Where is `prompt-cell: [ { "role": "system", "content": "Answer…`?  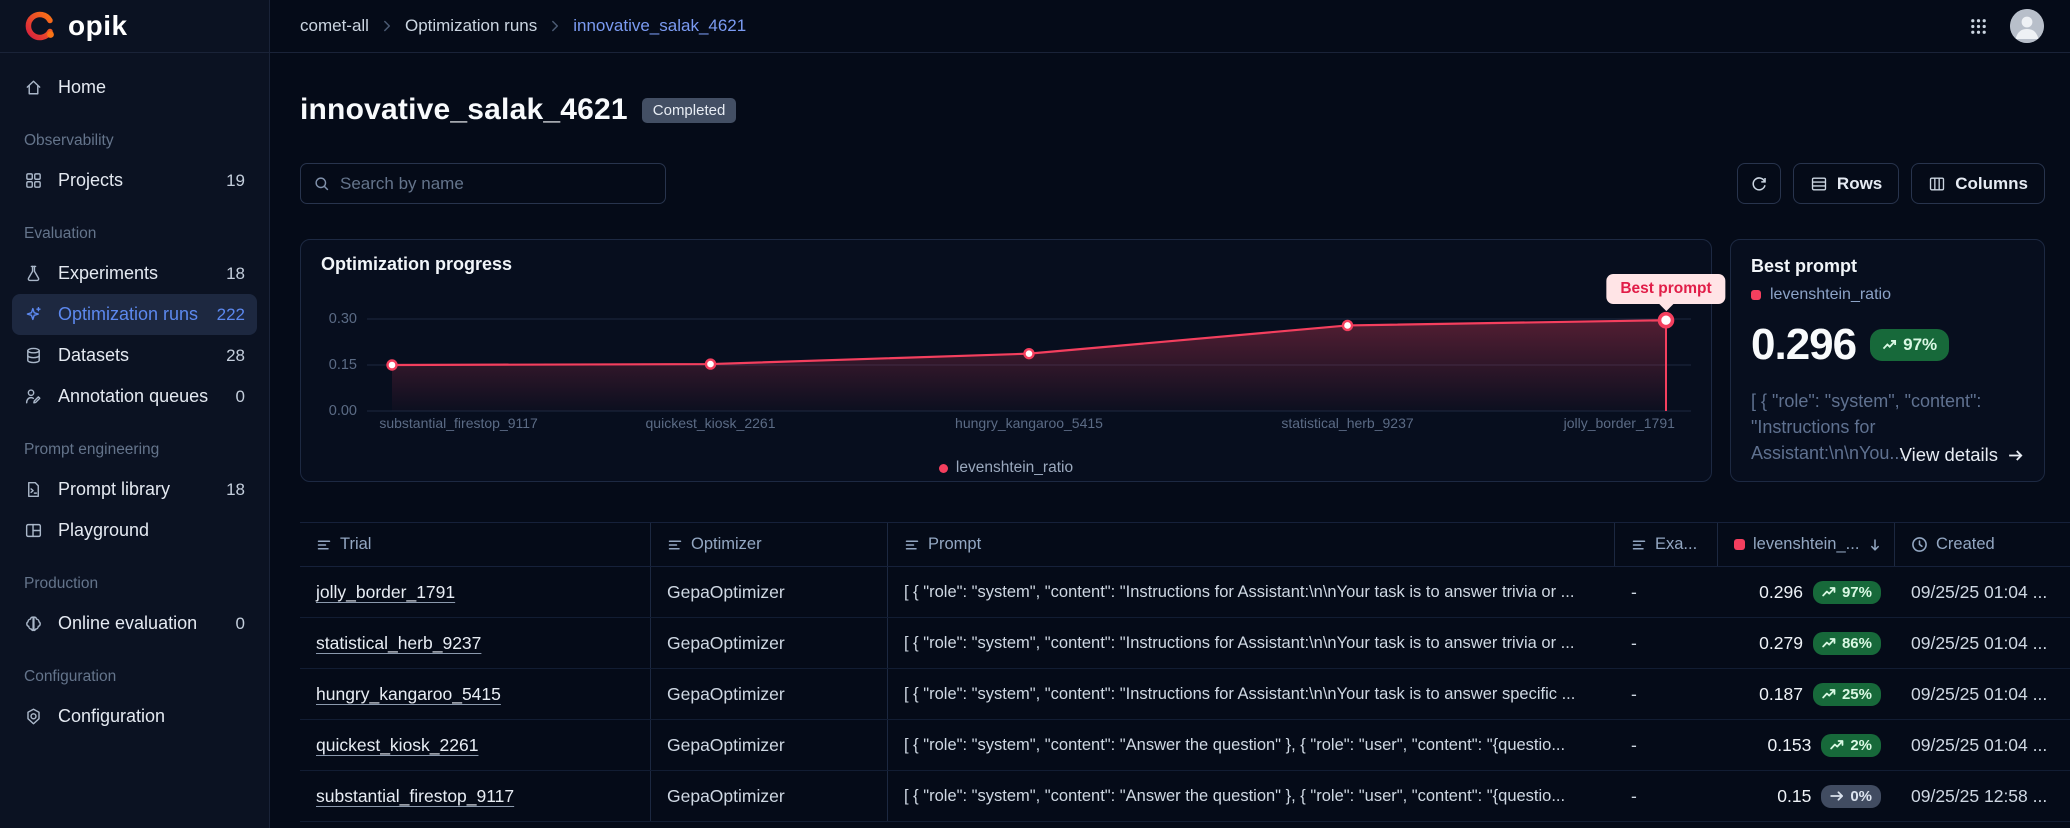
prompt-cell: [ { "role": "system", "content": "Answer… is located at coordinates (1235, 795).